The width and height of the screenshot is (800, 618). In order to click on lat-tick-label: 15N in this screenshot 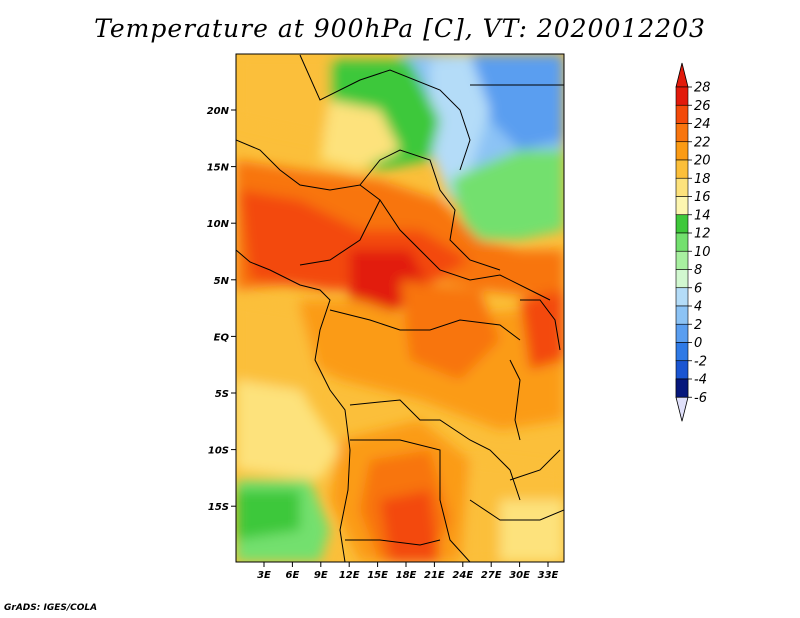, I will do `click(218, 168)`.